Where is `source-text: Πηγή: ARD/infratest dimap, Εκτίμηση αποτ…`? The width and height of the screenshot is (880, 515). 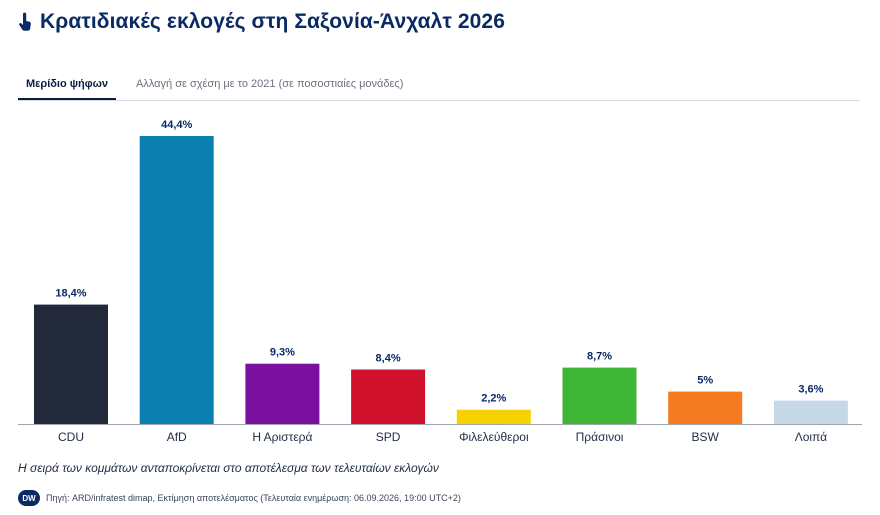
source-text: Πηγή: ARD/infratest dimap, Εκτίμηση αποτ… is located at coordinates (253, 498).